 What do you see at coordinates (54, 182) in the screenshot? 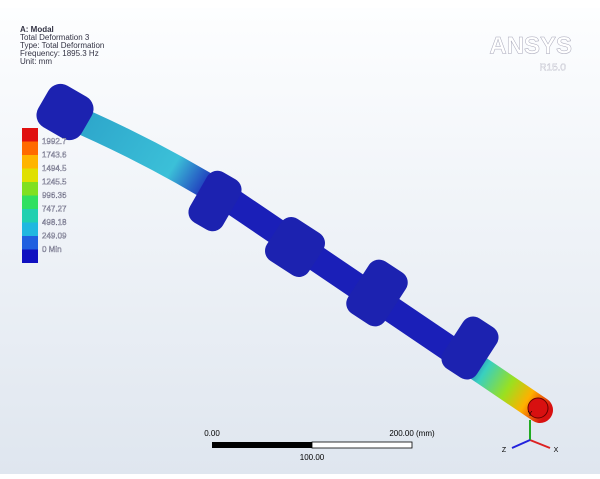
I see `legend-label: 1245.5` at bounding box center [54, 182].